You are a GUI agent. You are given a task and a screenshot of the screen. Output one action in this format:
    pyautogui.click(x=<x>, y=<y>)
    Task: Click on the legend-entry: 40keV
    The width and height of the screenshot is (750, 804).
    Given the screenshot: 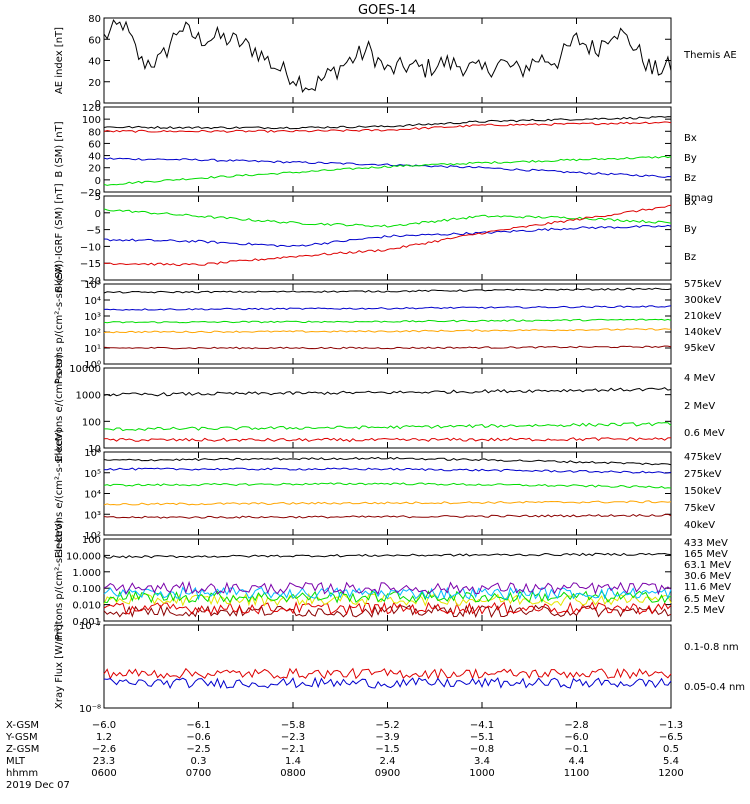 What is the action you would take?
    pyautogui.click(x=699, y=525)
    